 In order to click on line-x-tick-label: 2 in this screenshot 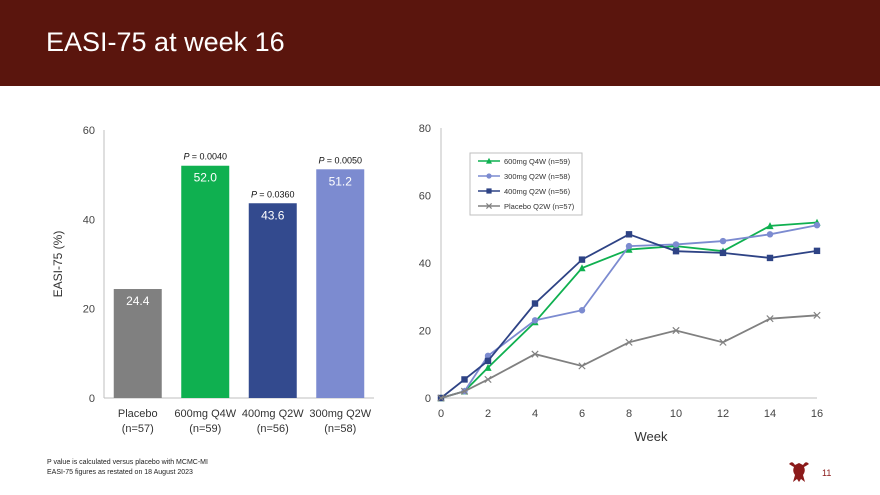, I will do `click(488, 414)`.